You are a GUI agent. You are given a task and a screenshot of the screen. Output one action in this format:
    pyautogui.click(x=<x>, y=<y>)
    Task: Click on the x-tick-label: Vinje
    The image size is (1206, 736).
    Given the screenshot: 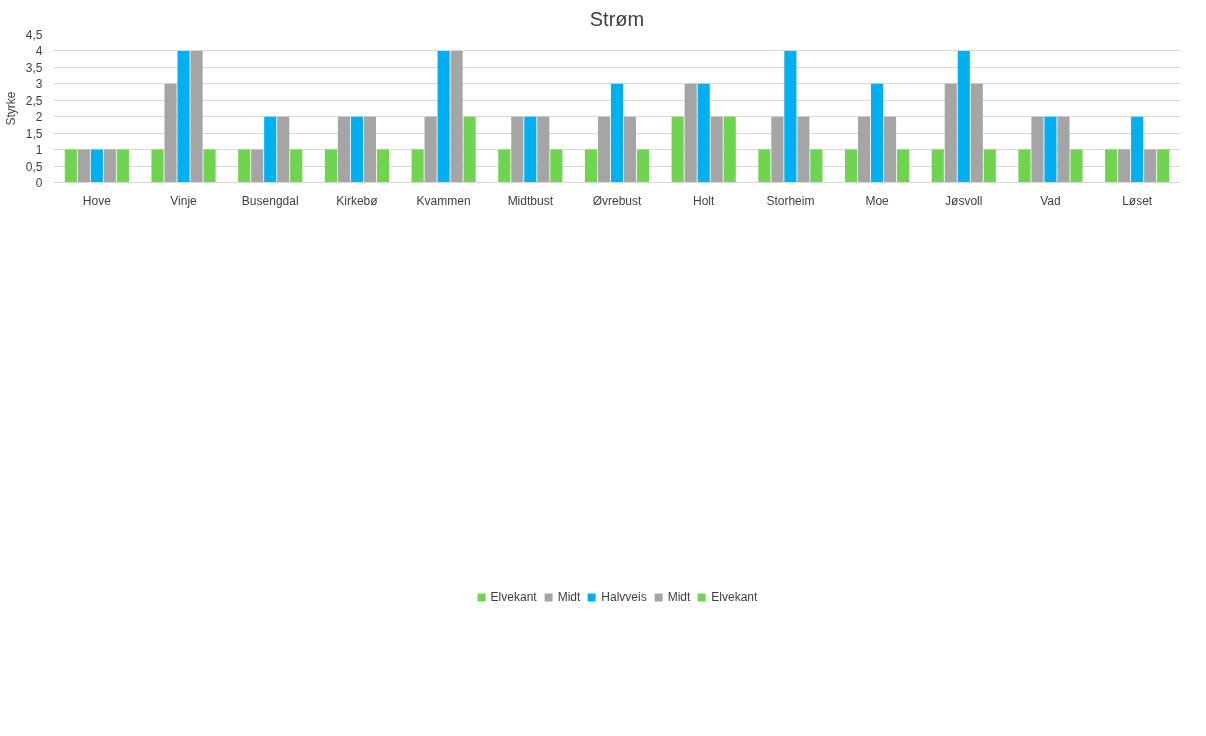 What is the action you would take?
    pyautogui.click(x=184, y=200)
    